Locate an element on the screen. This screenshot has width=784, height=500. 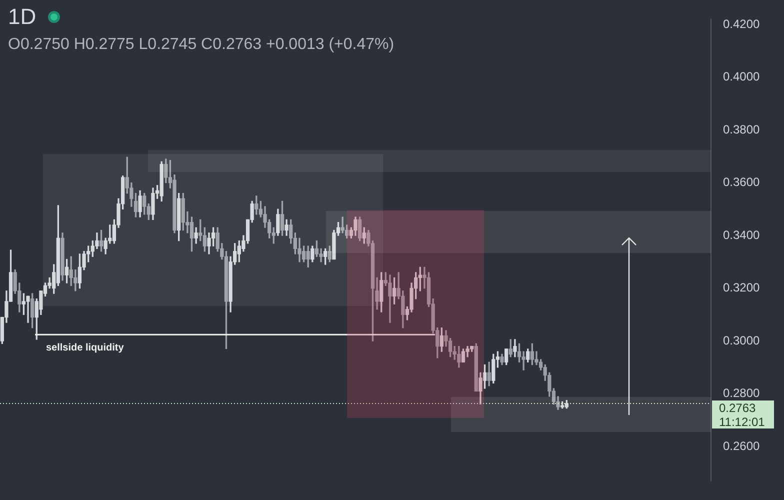
y-tick-label: 0.3400 is located at coordinates (741, 235).